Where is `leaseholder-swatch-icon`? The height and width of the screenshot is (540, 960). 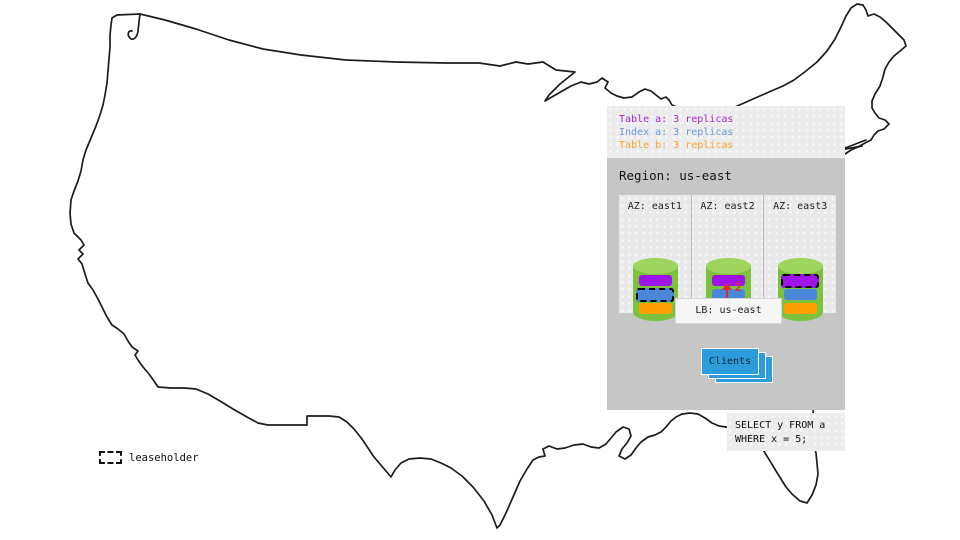
leaseholder-swatch-icon is located at coordinates (110, 457).